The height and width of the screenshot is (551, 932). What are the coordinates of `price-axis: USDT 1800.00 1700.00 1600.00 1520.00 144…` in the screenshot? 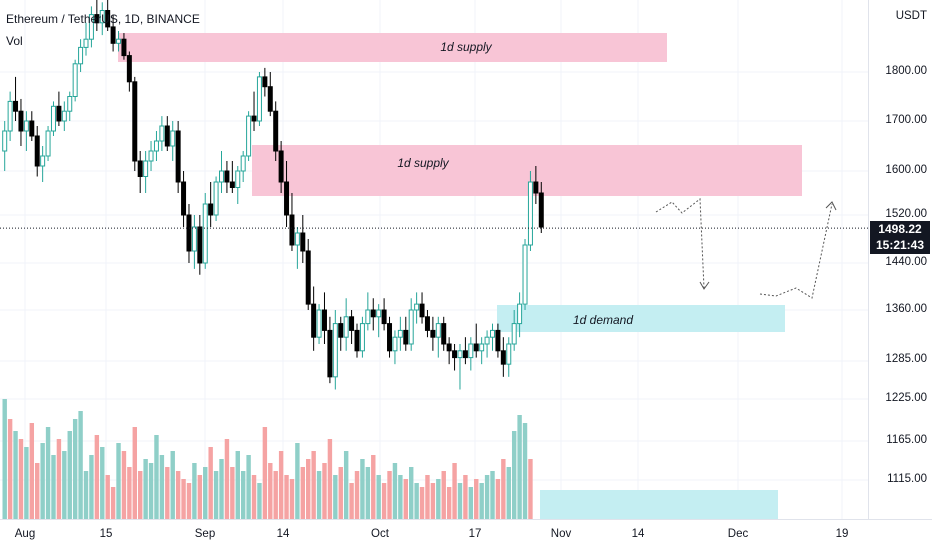 It's located at (900, 259).